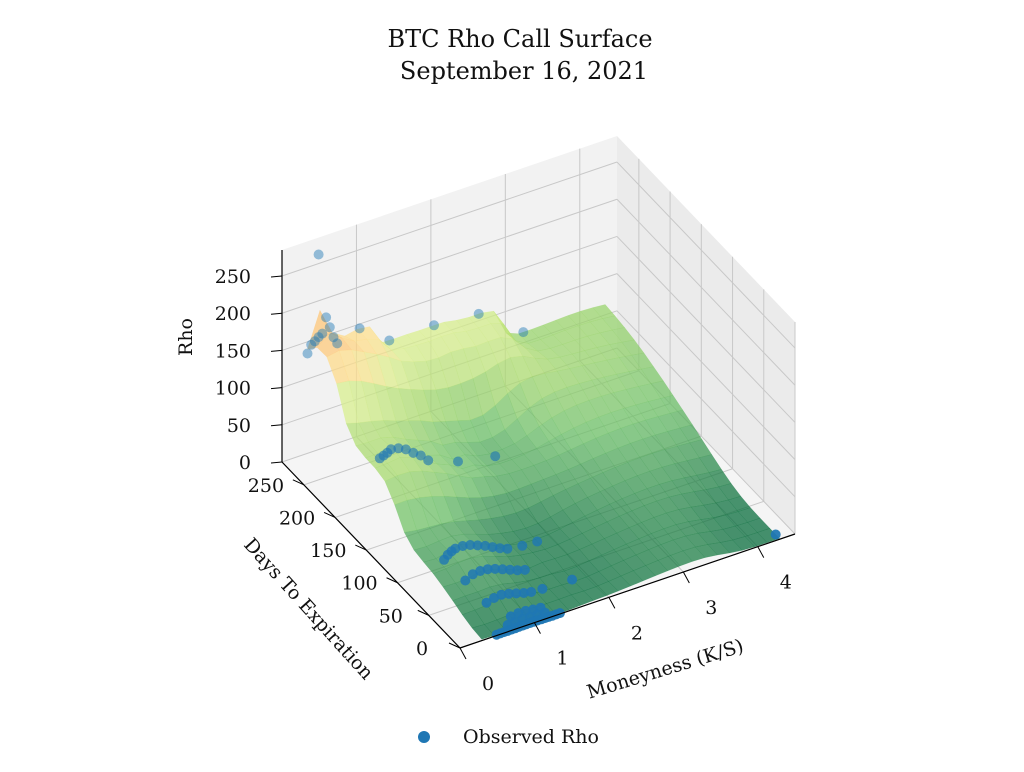  What do you see at coordinates (627, 591) in the screenshot?
I see `x-axis-line` at bounding box center [627, 591].